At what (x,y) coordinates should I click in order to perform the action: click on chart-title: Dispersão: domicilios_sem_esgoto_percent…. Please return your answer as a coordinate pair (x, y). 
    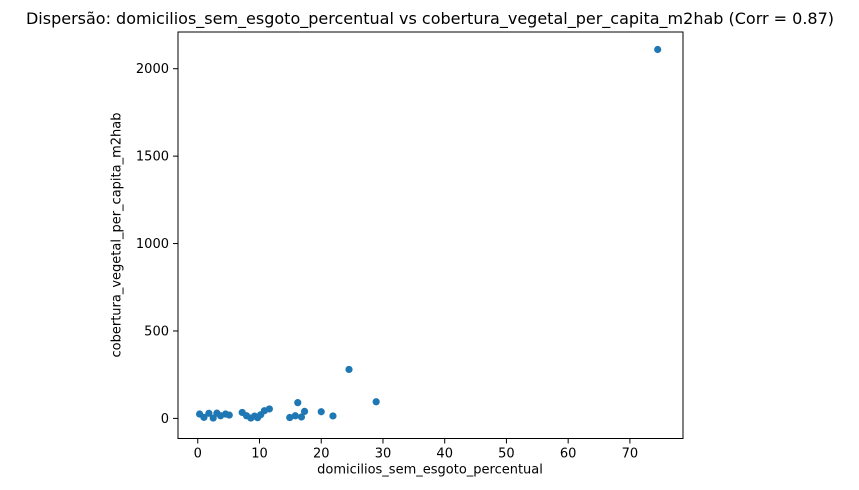
    Looking at the image, I should click on (430, 18).